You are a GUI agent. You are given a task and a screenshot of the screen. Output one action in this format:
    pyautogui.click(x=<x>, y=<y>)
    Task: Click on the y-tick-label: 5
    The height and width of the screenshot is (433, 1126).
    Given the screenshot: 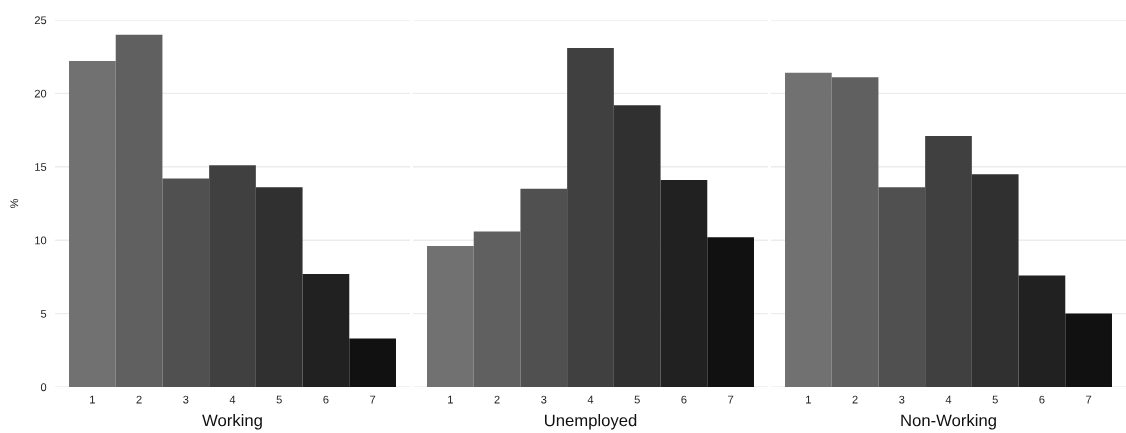 What is the action you would take?
    pyautogui.click(x=43, y=313)
    